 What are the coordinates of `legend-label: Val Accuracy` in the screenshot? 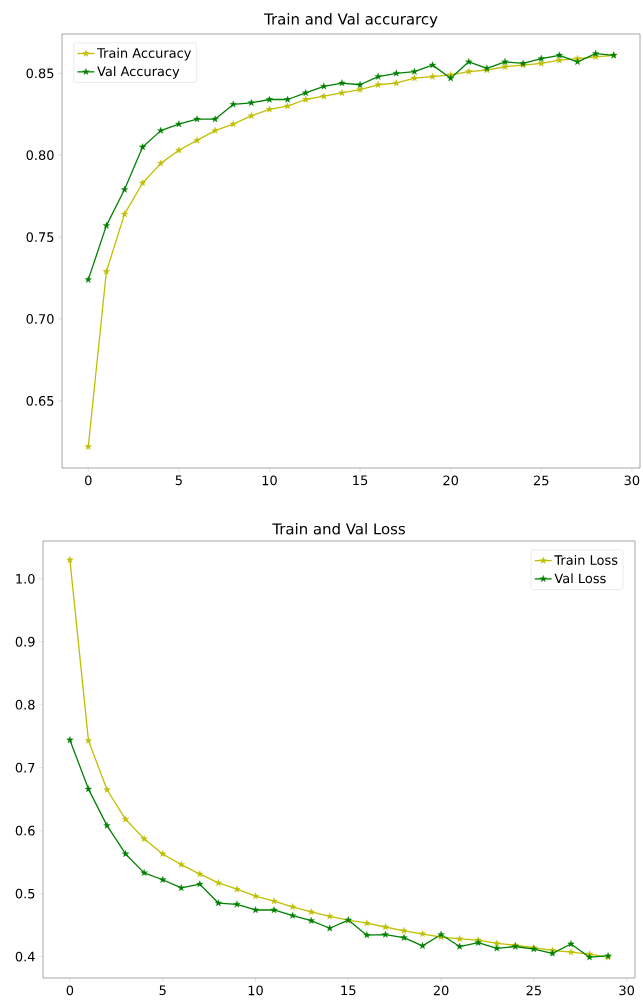 It's located at (138, 72).